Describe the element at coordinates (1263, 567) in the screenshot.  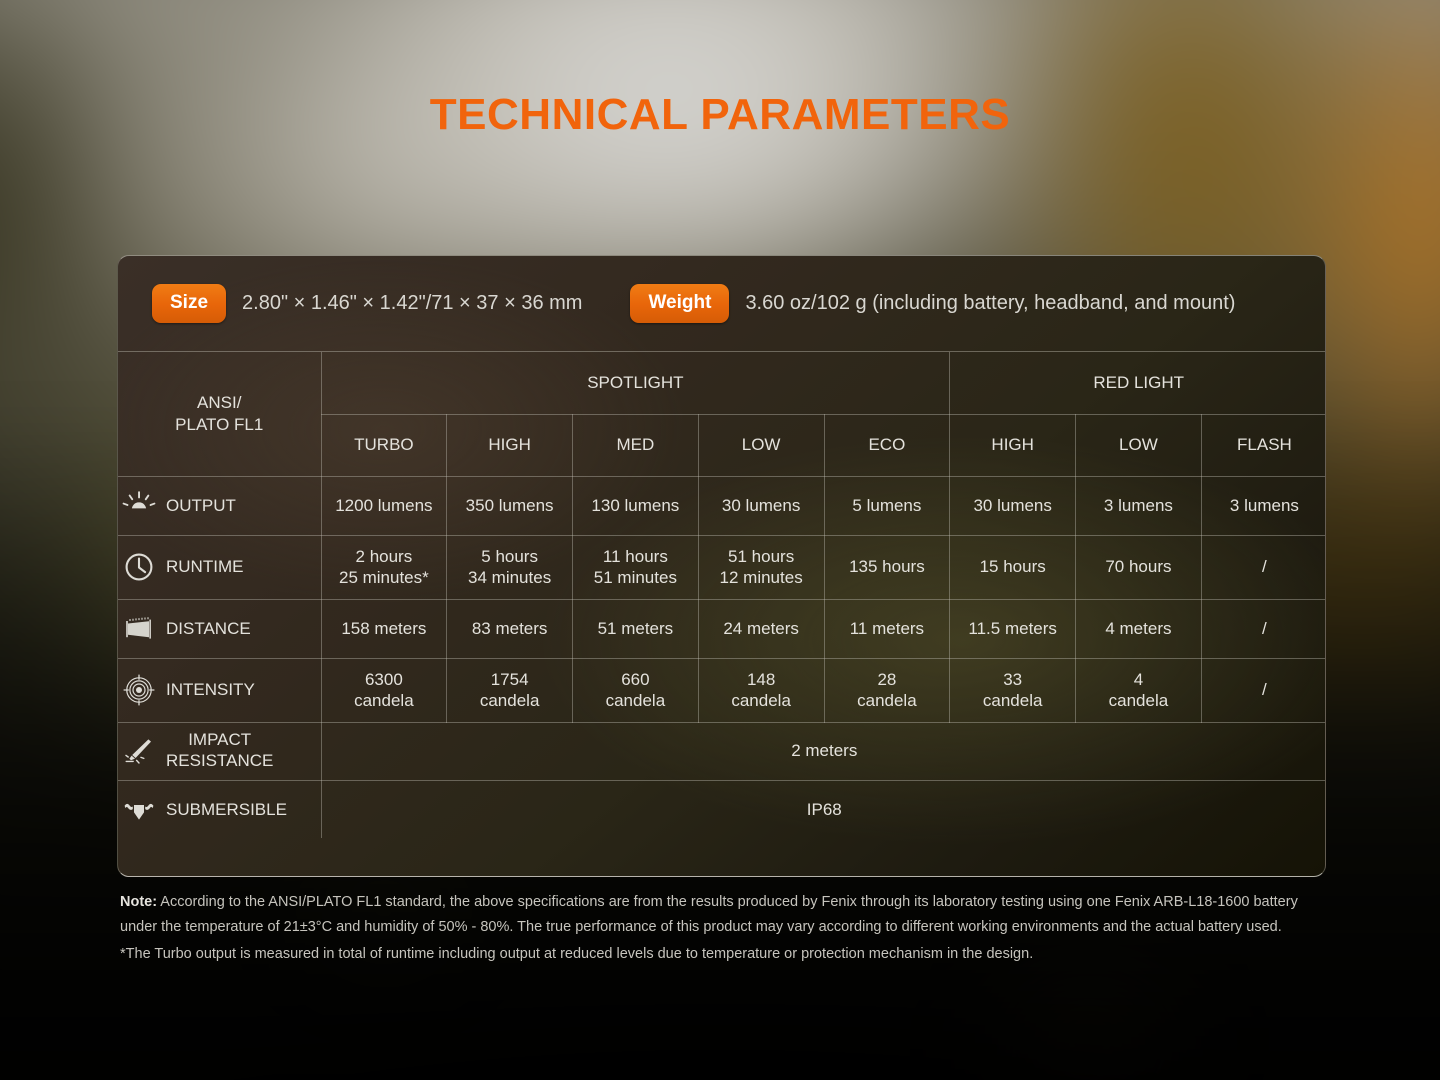
I see `cell-runtime-flash: /` at that location.